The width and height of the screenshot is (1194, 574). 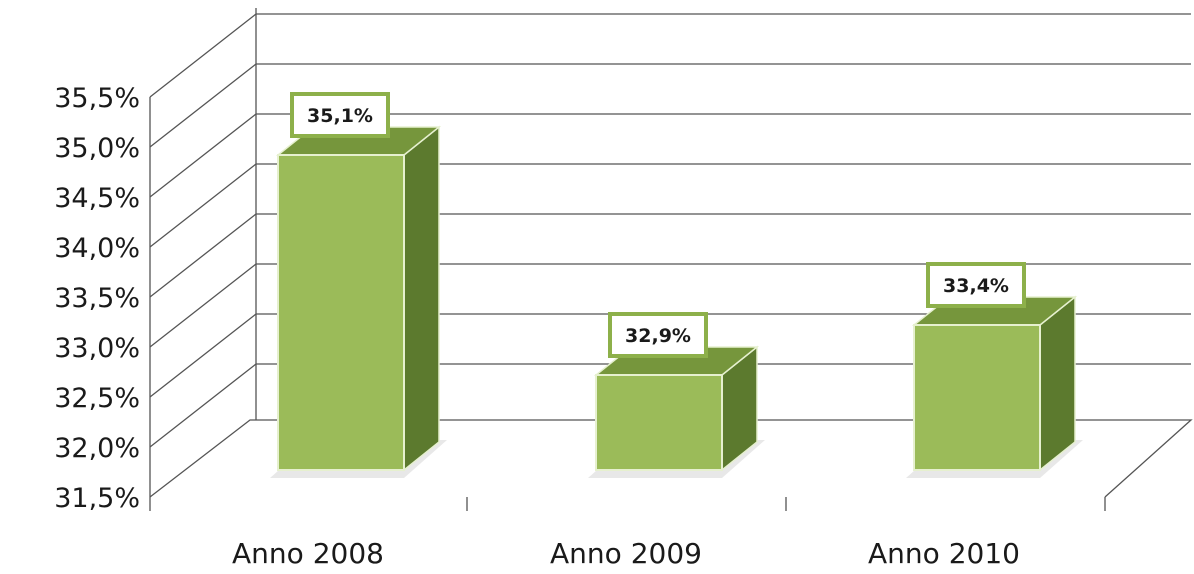 I want to click on y-tick-label: 34,0%, so click(x=97, y=248).